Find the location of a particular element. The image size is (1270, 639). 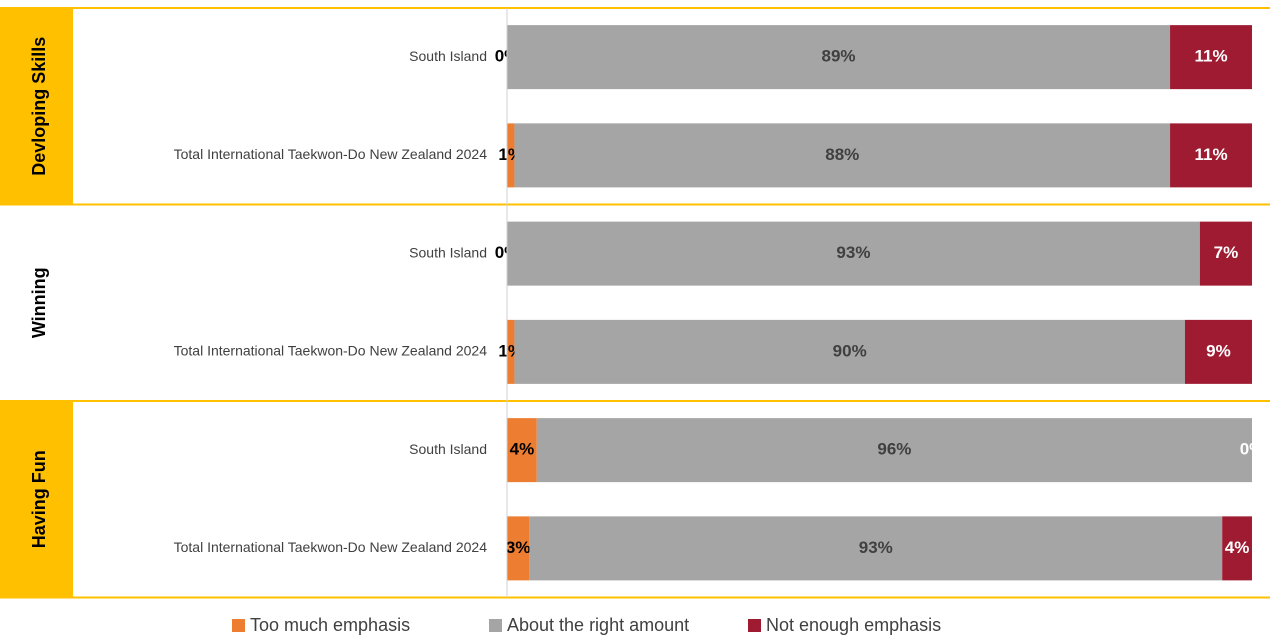

value-label: 89% is located at coordinates (839, 56).